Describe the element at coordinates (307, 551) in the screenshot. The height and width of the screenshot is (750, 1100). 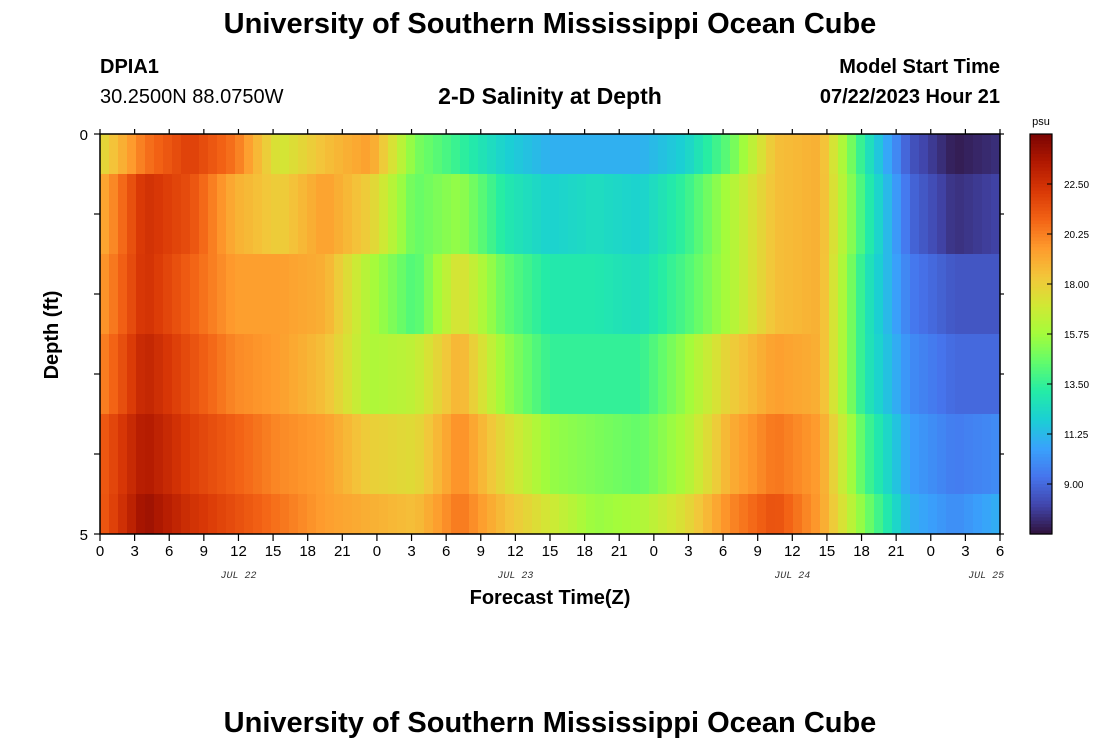
I see `x-tick-label: 18` at that location.